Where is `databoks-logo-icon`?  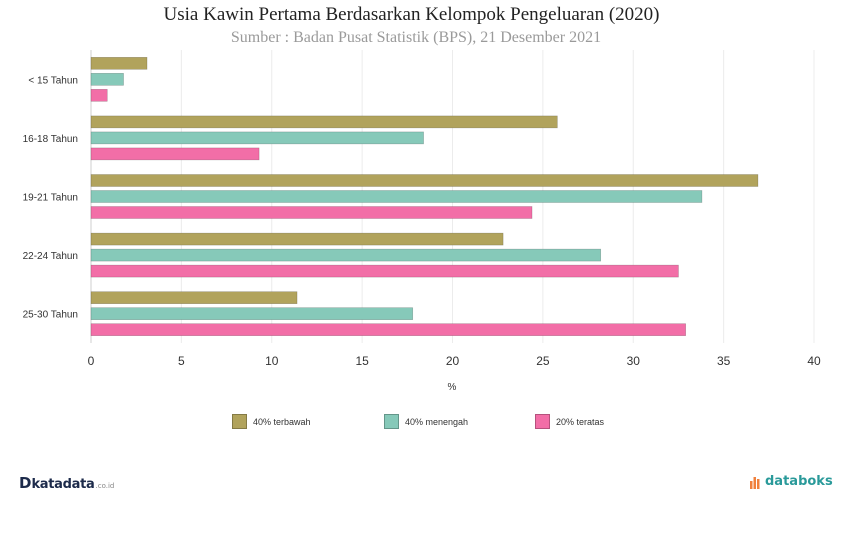 databoks-logo-icon is located at coordinates (755, 482).